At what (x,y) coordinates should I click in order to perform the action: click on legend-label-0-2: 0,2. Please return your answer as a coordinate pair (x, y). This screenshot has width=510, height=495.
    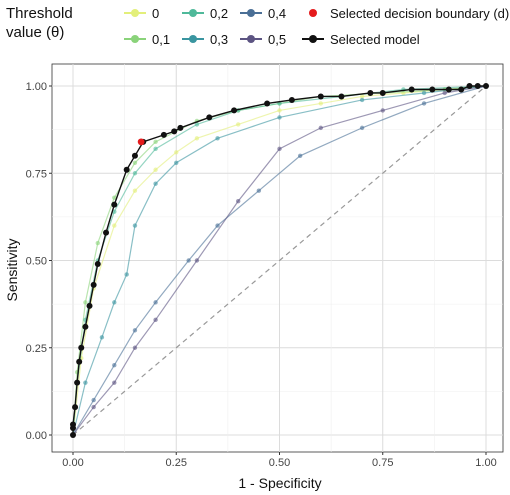
    Looking at the image, I should click on (219, 13).